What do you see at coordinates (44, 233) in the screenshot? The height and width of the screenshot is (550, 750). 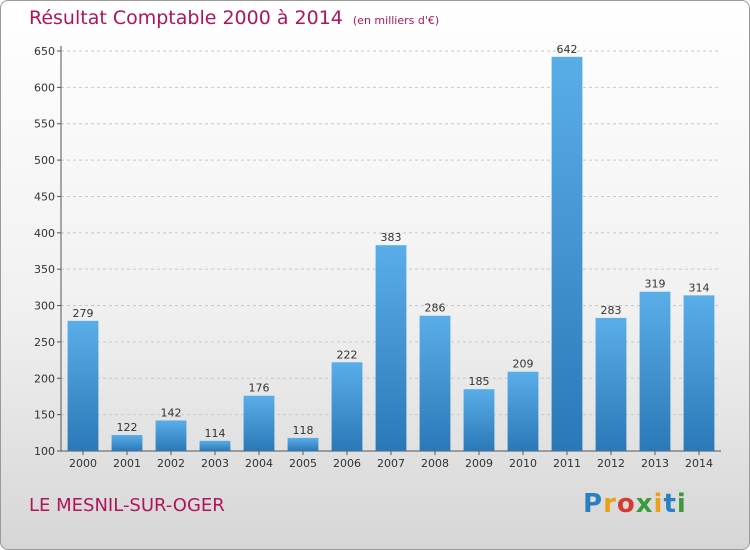 I see `y-tick-label: 400` at bounding box center [44, 233].